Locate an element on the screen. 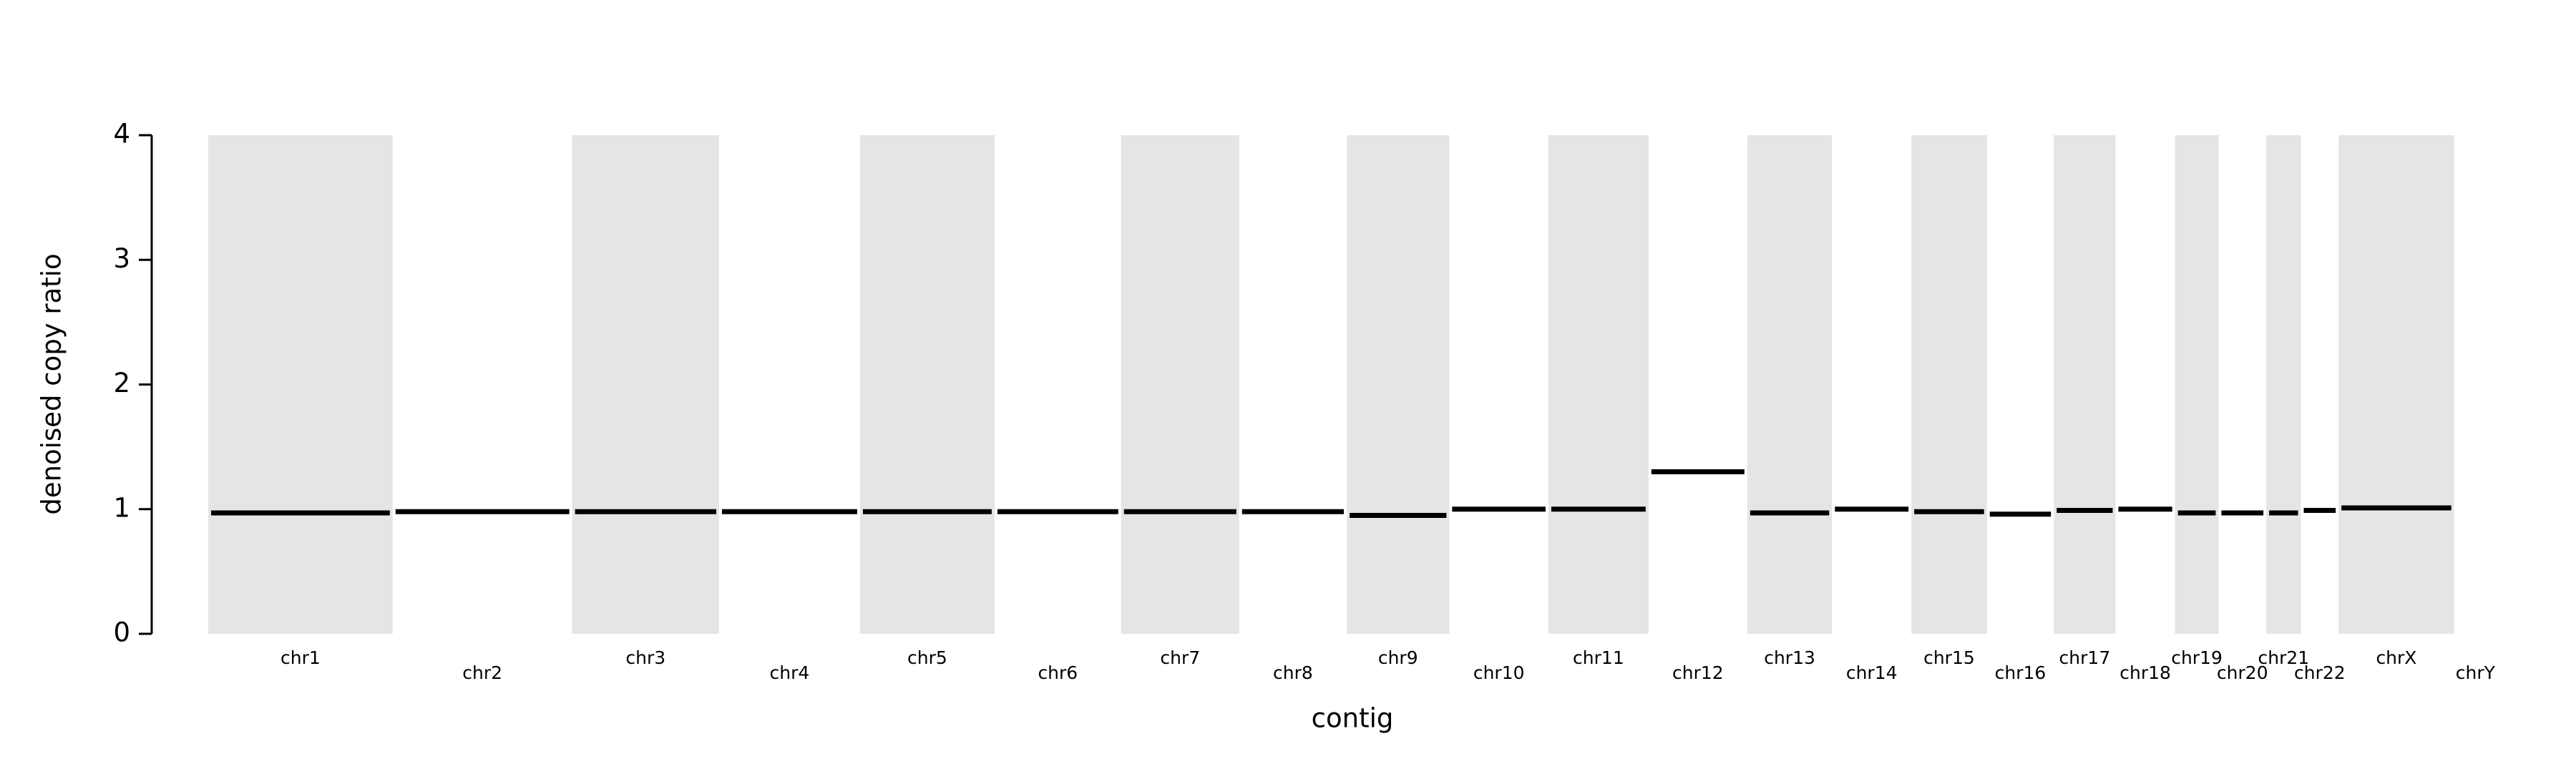 The height and width of the screenshot is (764, 2576). x-axis-label: contig is located at coordinates (1353, 718).